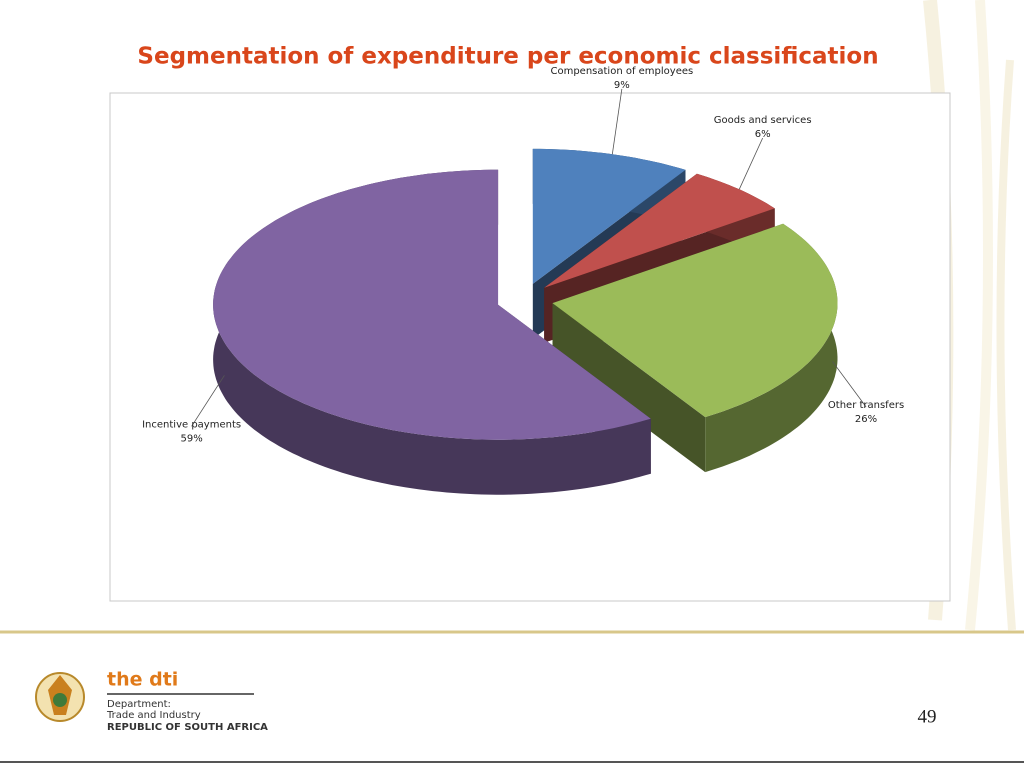 Image resolution: width=1024 pixels, height=768 pixels. What do you see at coordinates (622, 85) in the screenshot?
I see `value-label: 9%` at bounding box center [622, 85].